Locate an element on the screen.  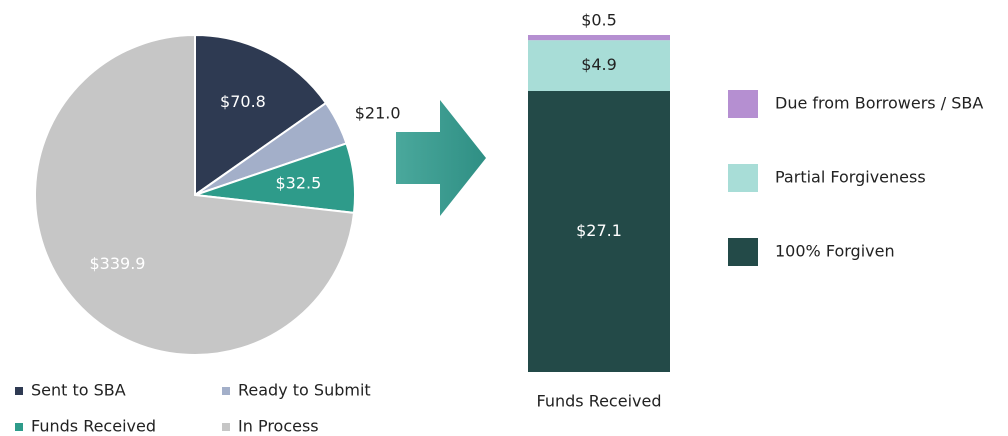
legend-label: Ready to Submit is located at coordinates (304, 390).